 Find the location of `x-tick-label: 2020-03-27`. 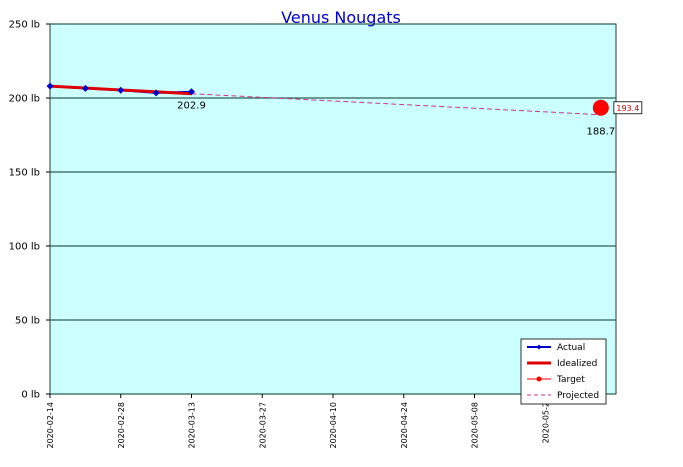

x-tick-label: 2020-03-27 is located at coordinates (262, 425).